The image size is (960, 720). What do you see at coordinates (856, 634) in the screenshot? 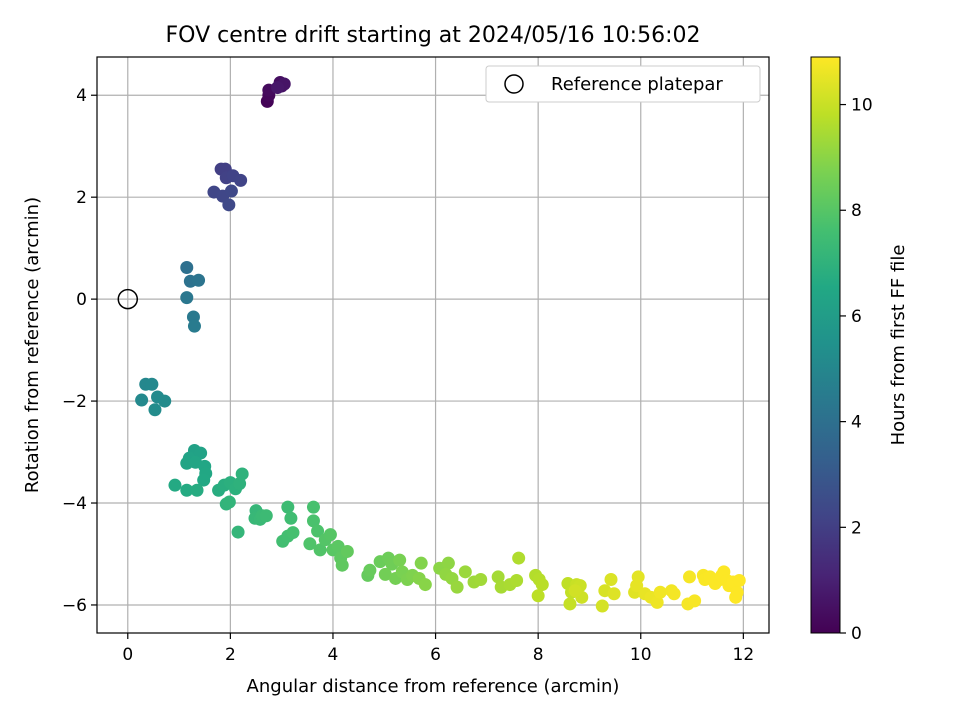
I see `colorbar-tick-label: 0` at bounding box center [856, 634].